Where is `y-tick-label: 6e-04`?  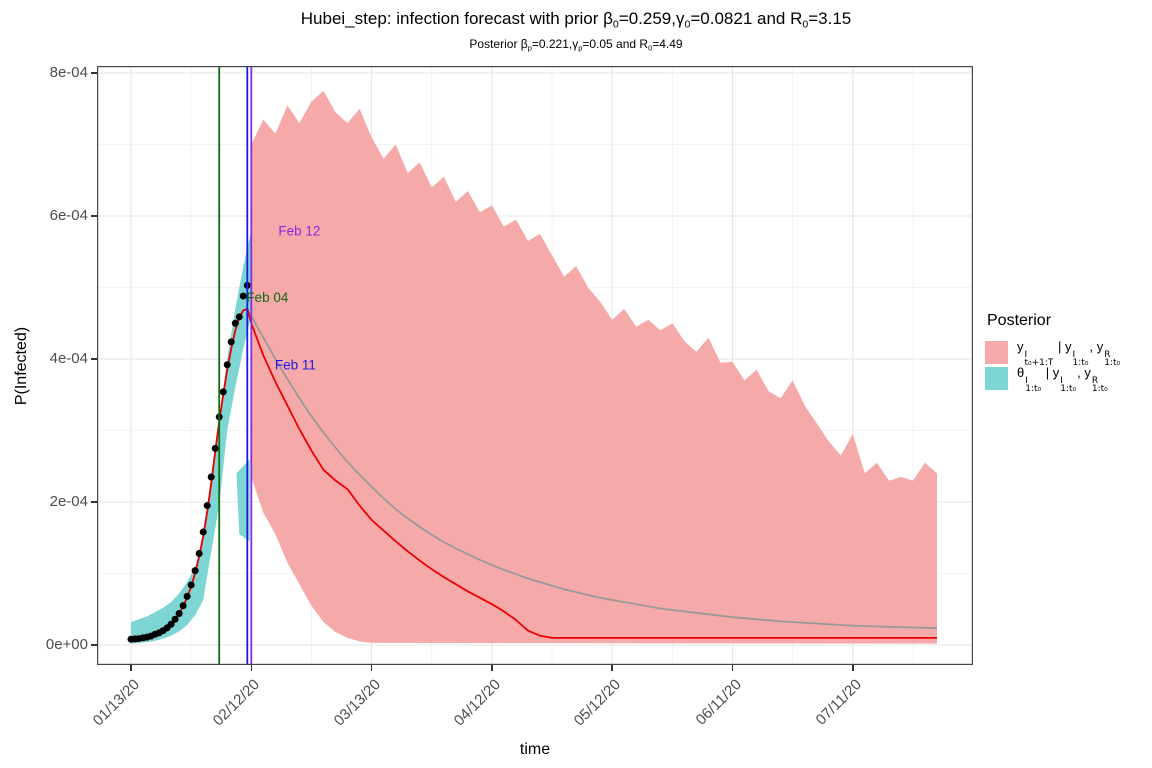
y-tick-label: 6e-04 is located at coordinates (68, 215).